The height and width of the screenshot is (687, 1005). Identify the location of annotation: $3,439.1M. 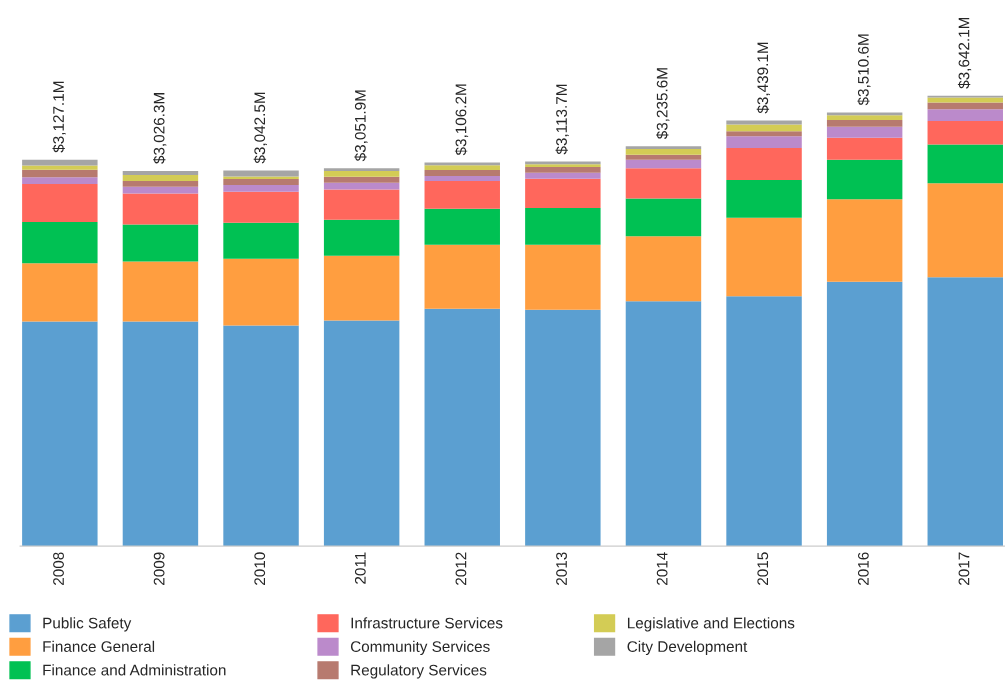
(763, 78).